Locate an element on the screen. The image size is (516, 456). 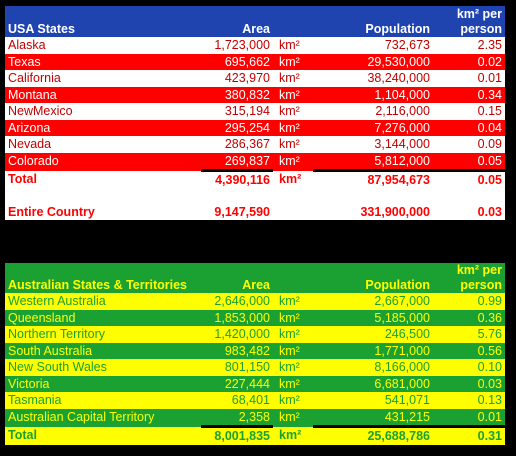
usa-header-km-per-person: km² per person is located at coordinates (469, 21).